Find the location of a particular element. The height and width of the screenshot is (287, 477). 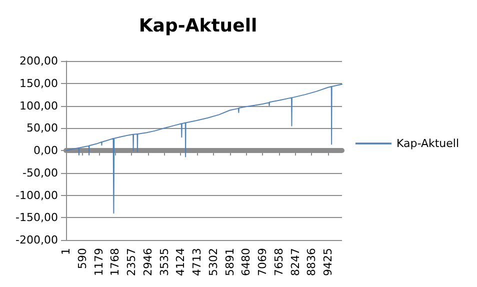

x-tick-label: 1 is located at coordinates (66, 252).